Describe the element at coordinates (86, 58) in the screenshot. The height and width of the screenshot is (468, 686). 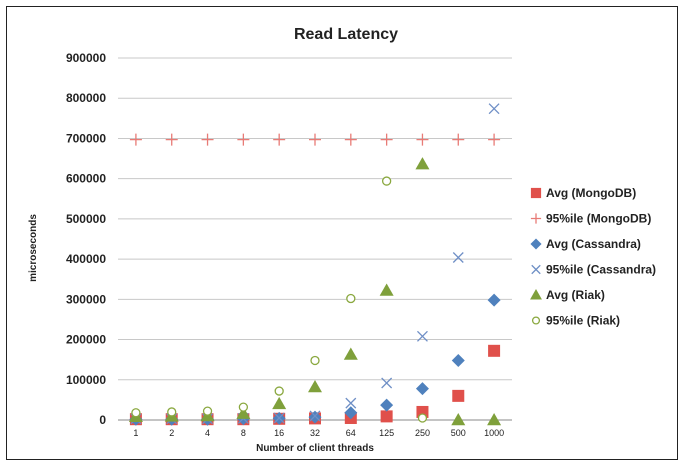
I see `y-tick-label: 900000` at that location.